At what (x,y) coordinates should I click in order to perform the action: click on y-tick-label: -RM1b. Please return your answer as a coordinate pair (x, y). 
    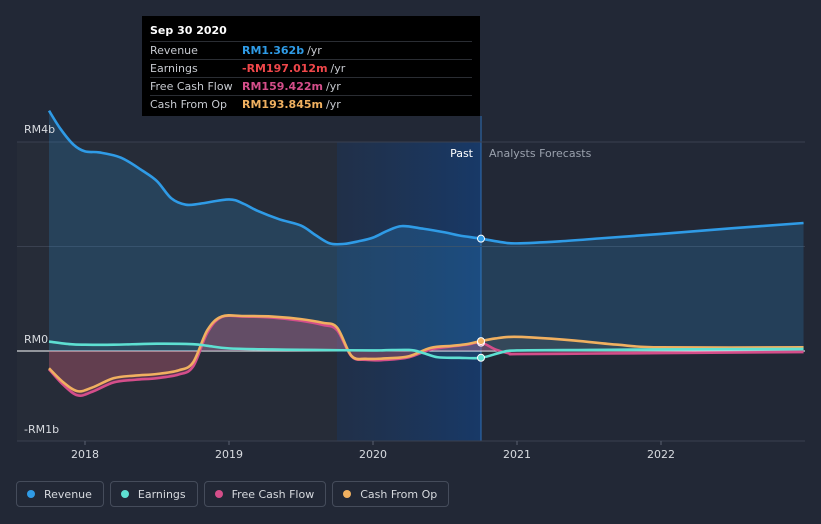
    Looking at the image, I should click on (41, 429).